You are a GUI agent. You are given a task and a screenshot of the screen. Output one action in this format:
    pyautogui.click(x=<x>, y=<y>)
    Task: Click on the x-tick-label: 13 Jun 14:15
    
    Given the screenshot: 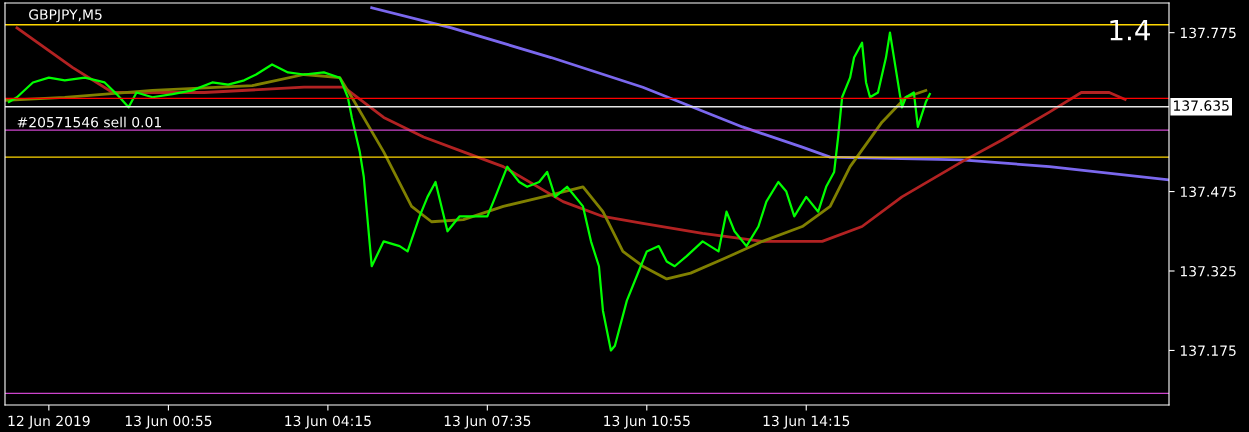 What is the action you would take?
    pyautogui.click(x=806, y=422)
    